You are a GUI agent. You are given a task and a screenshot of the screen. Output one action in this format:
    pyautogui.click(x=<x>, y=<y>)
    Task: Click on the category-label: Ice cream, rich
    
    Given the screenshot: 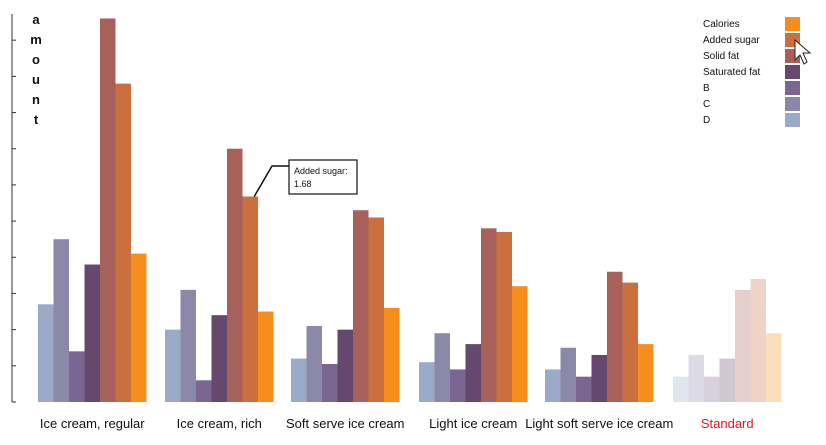 What is the action you would take?
    pyautogui.click(x=219, y=423)
    